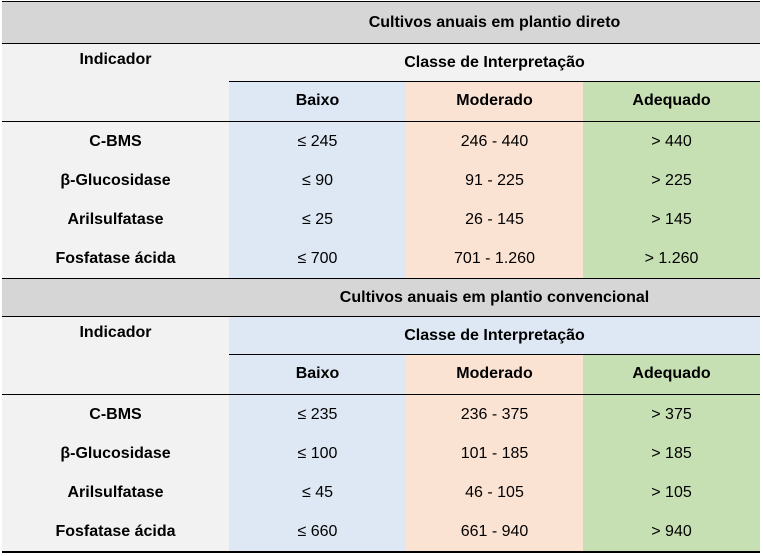 This screenshot has width=763, height=556. I want to click on table-row: C-BMS ≤ 235 236 - 375 > 375, so click(381, 414).